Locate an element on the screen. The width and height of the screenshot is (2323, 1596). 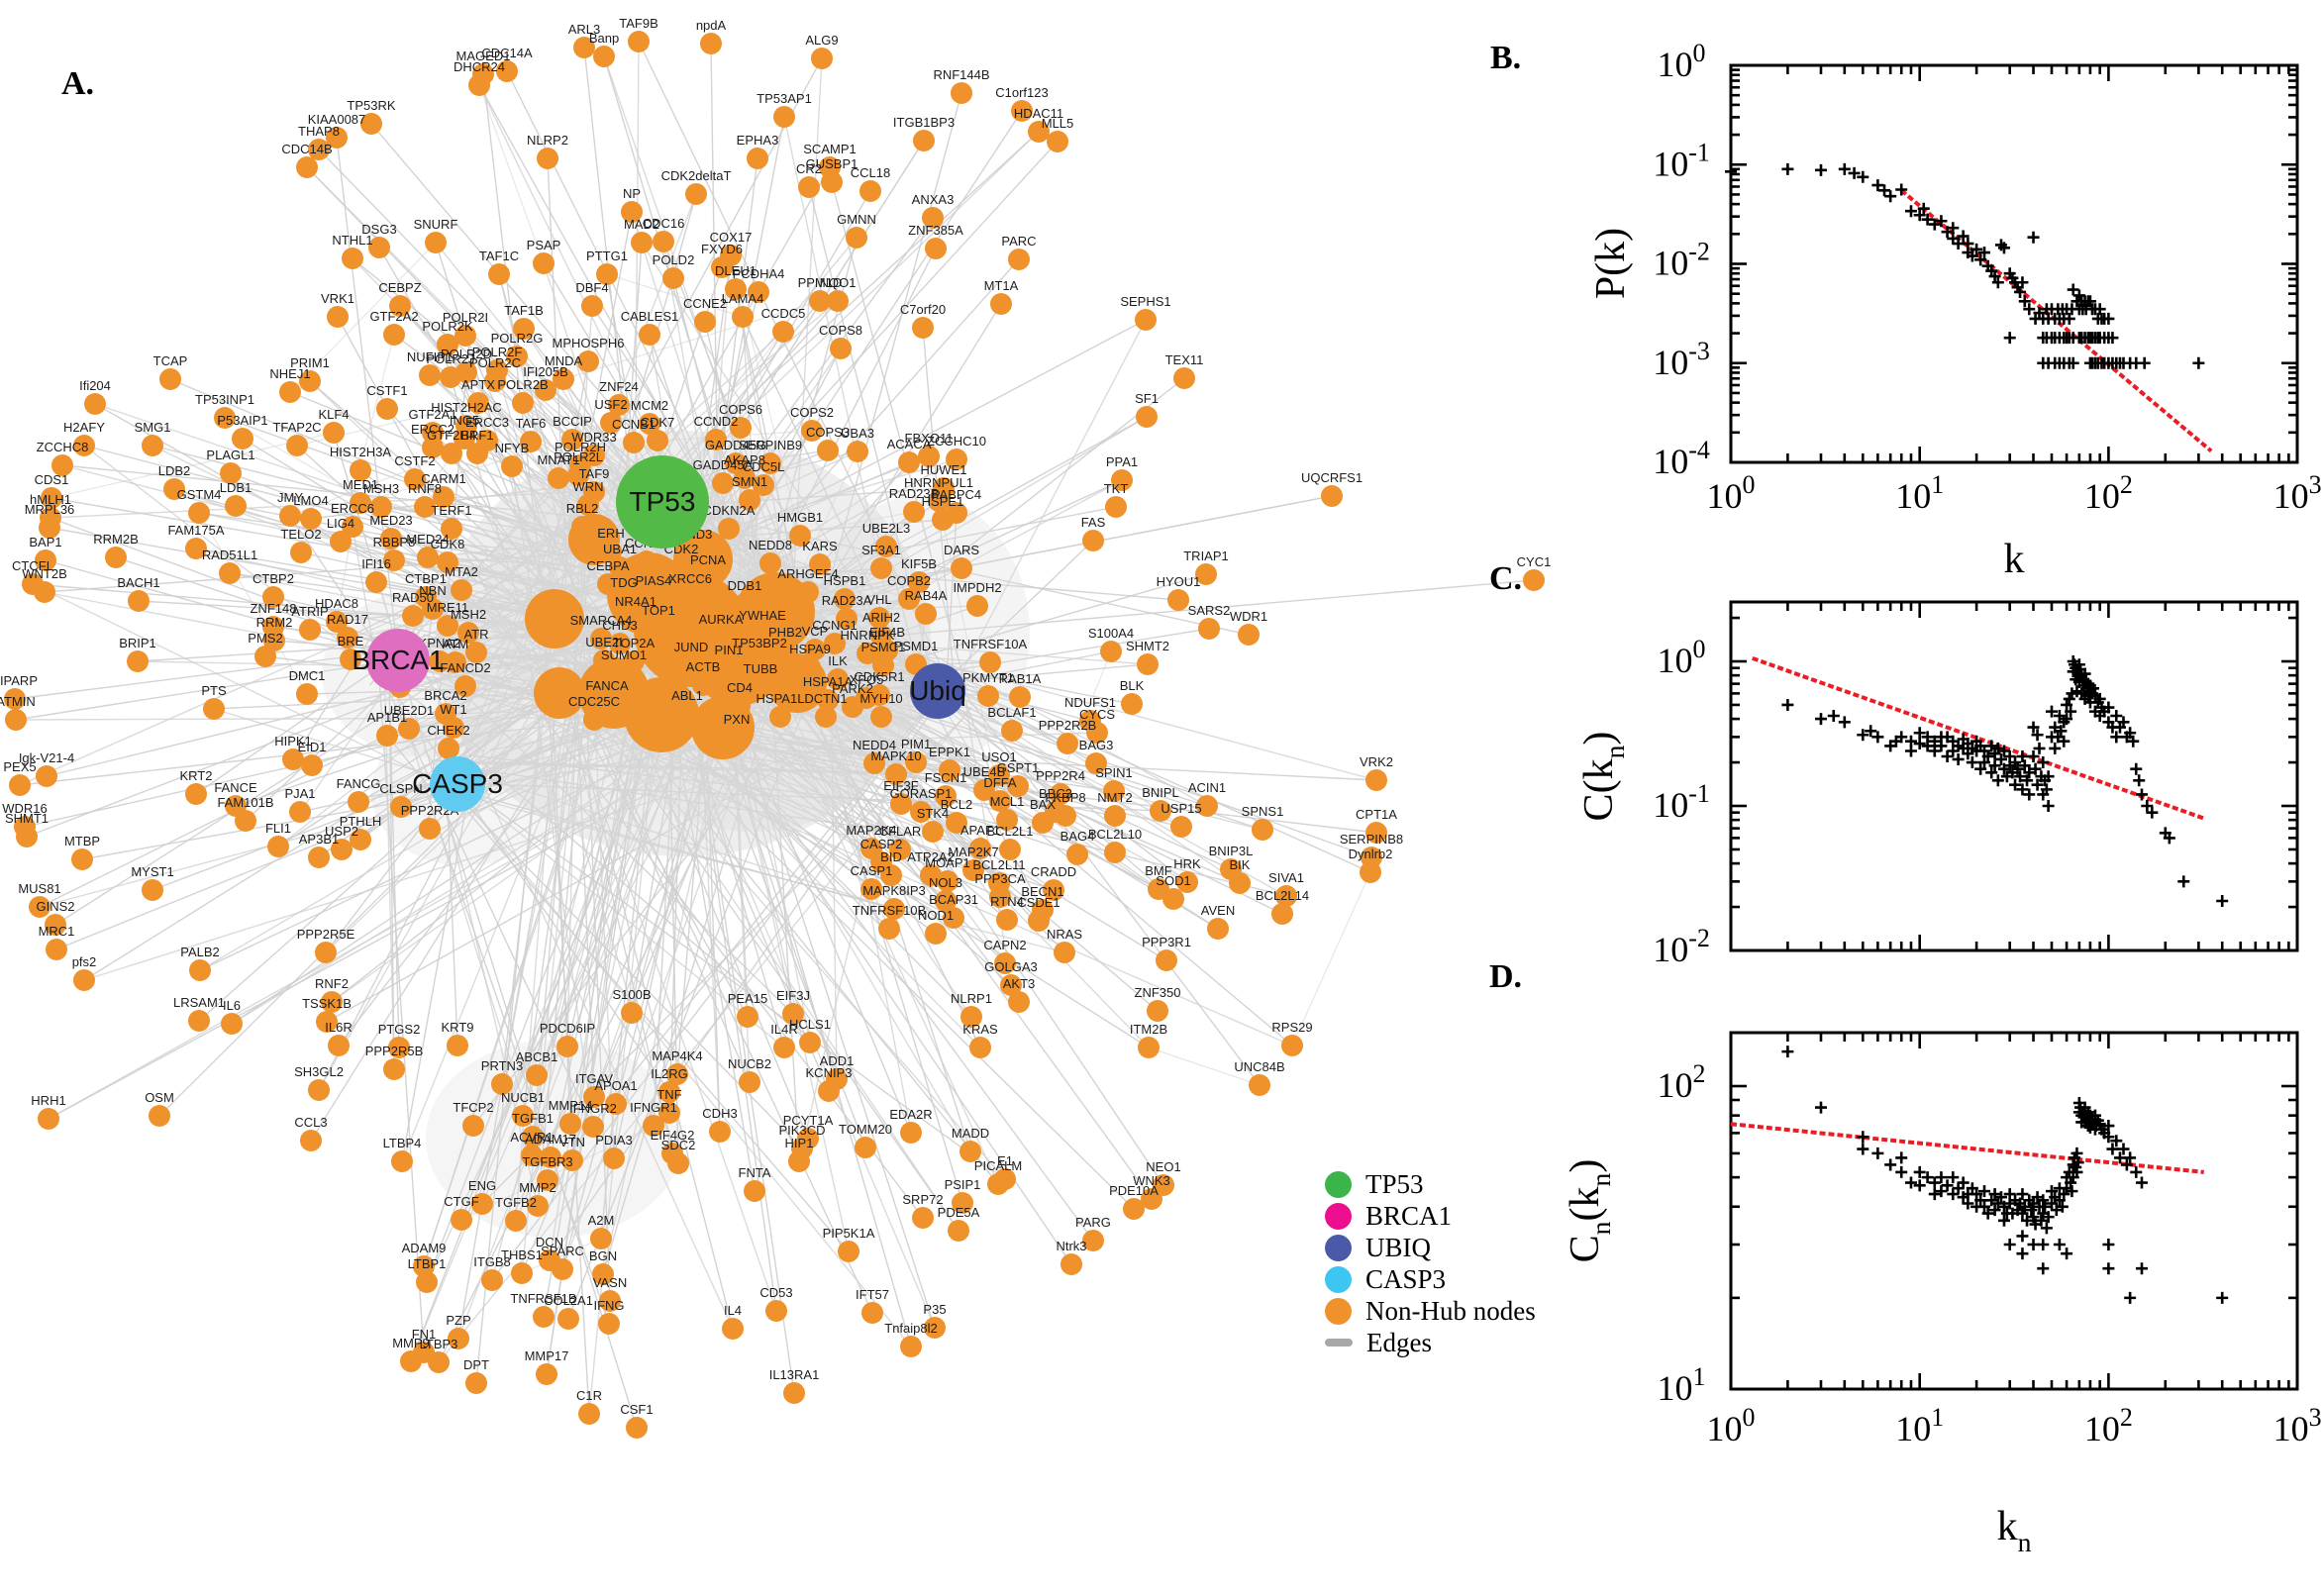
edge-density-blob is located at coordinates (554, 1139).